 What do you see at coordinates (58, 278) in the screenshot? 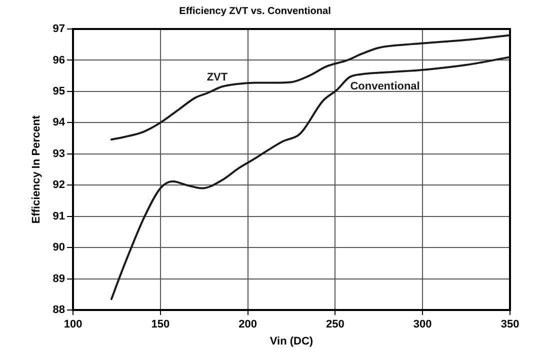
I see `y-tick-label: 89` at bounding box center [58, 278].